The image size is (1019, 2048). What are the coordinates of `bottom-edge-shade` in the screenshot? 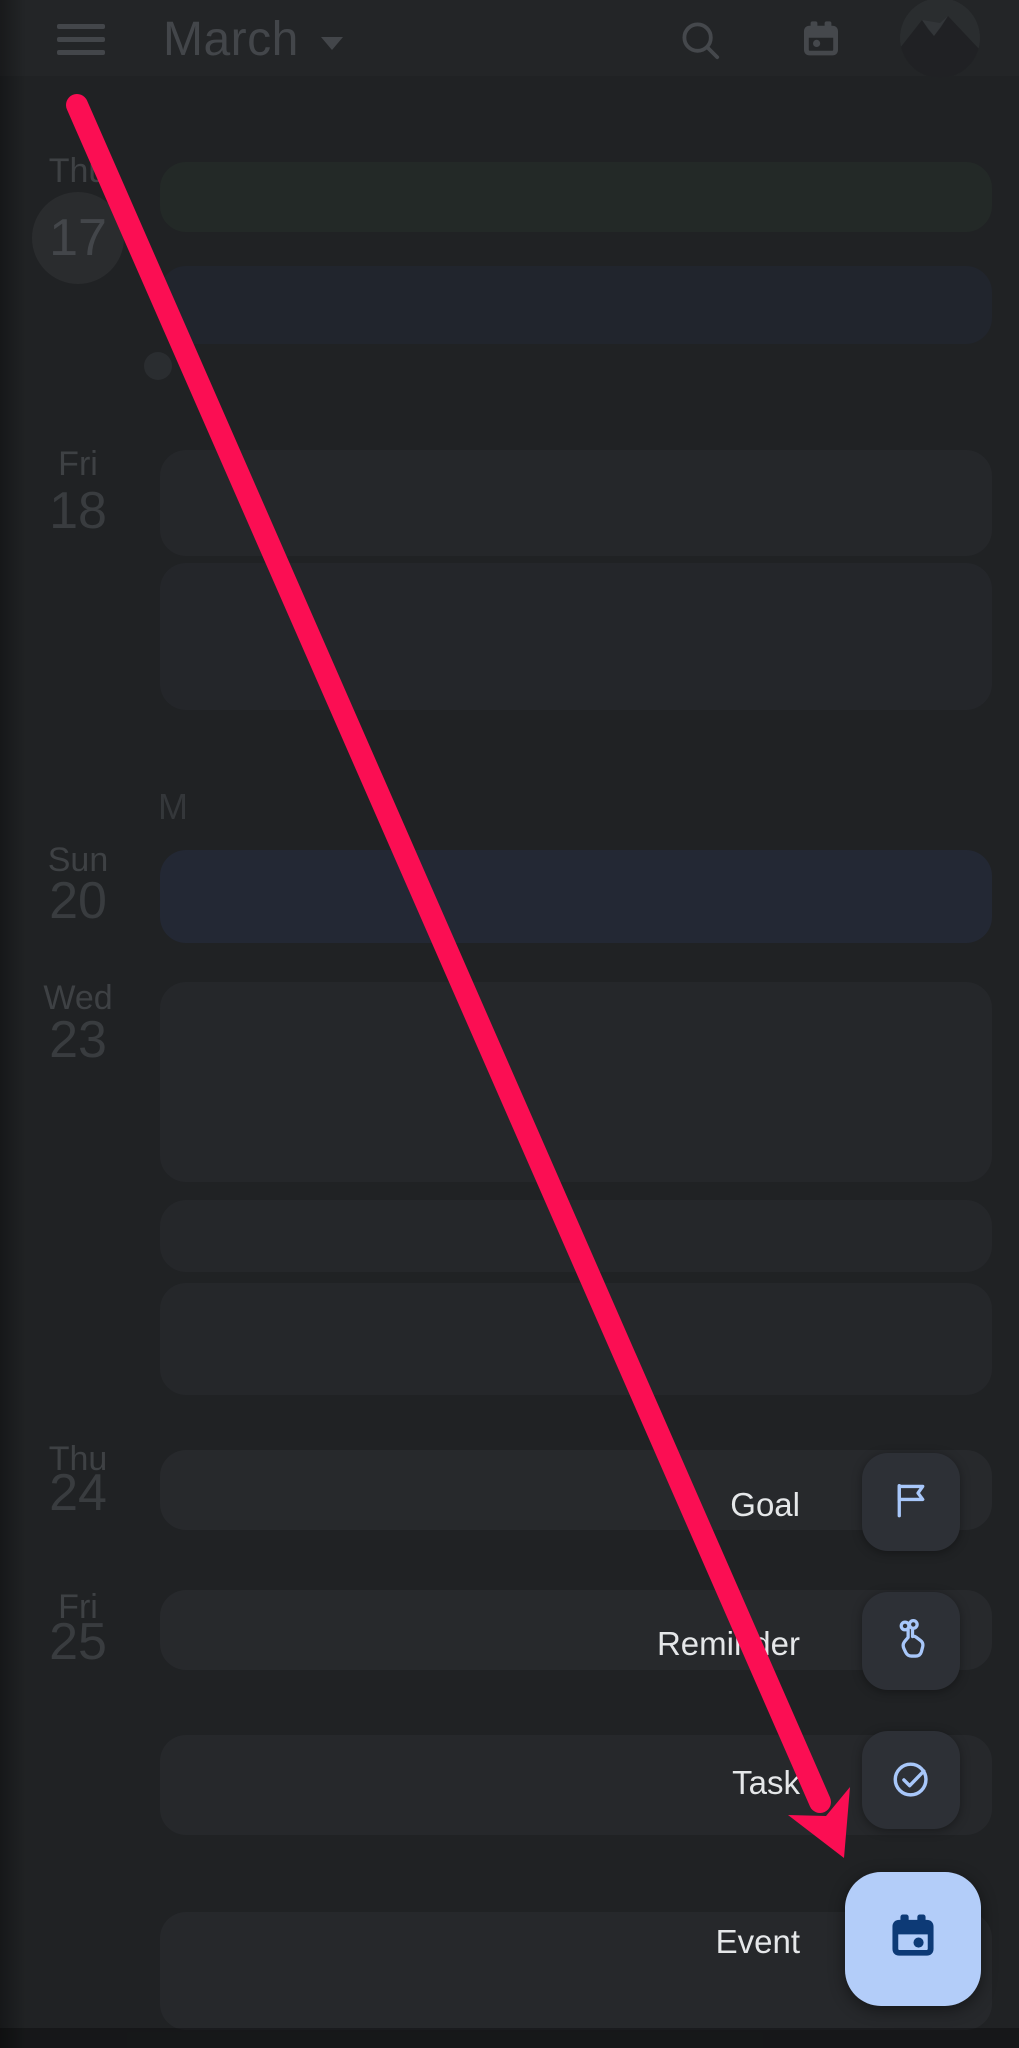 It's located at (509, 2038).